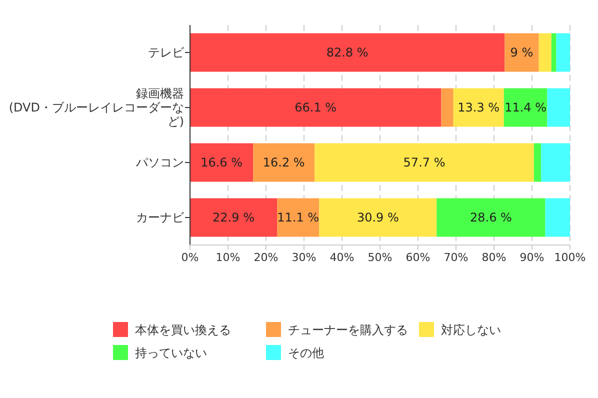 The height and width of the screenshot is (398, 598). I want to click on x-tick-label: 90%, so click(532, 257).